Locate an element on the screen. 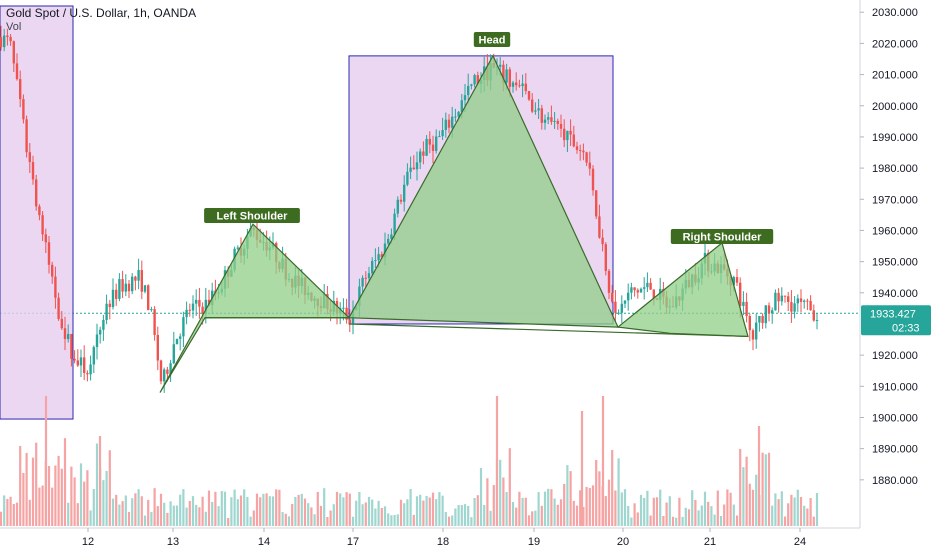 The width and height of the screenshot is (932, 550). volume-legend: Vol is located at coordinates (14, 27).